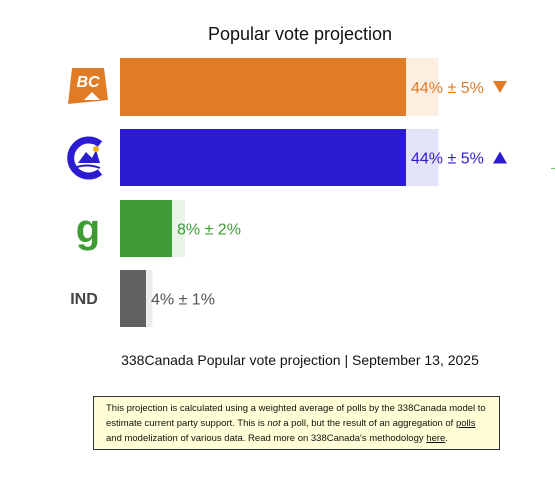  I want to click on methodology-here-link: here, so click(436, 438).